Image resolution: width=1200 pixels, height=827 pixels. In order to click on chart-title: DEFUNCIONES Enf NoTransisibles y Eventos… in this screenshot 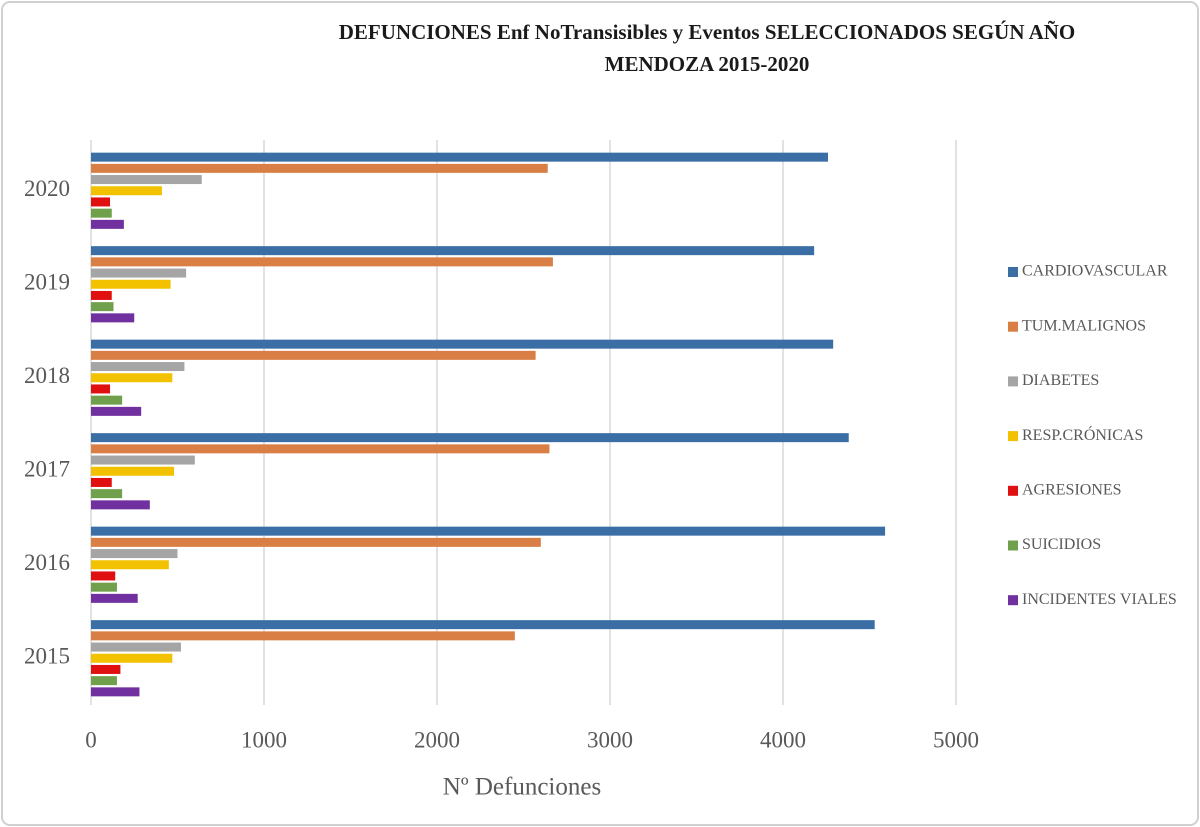, I will do `click(707, 32)`.